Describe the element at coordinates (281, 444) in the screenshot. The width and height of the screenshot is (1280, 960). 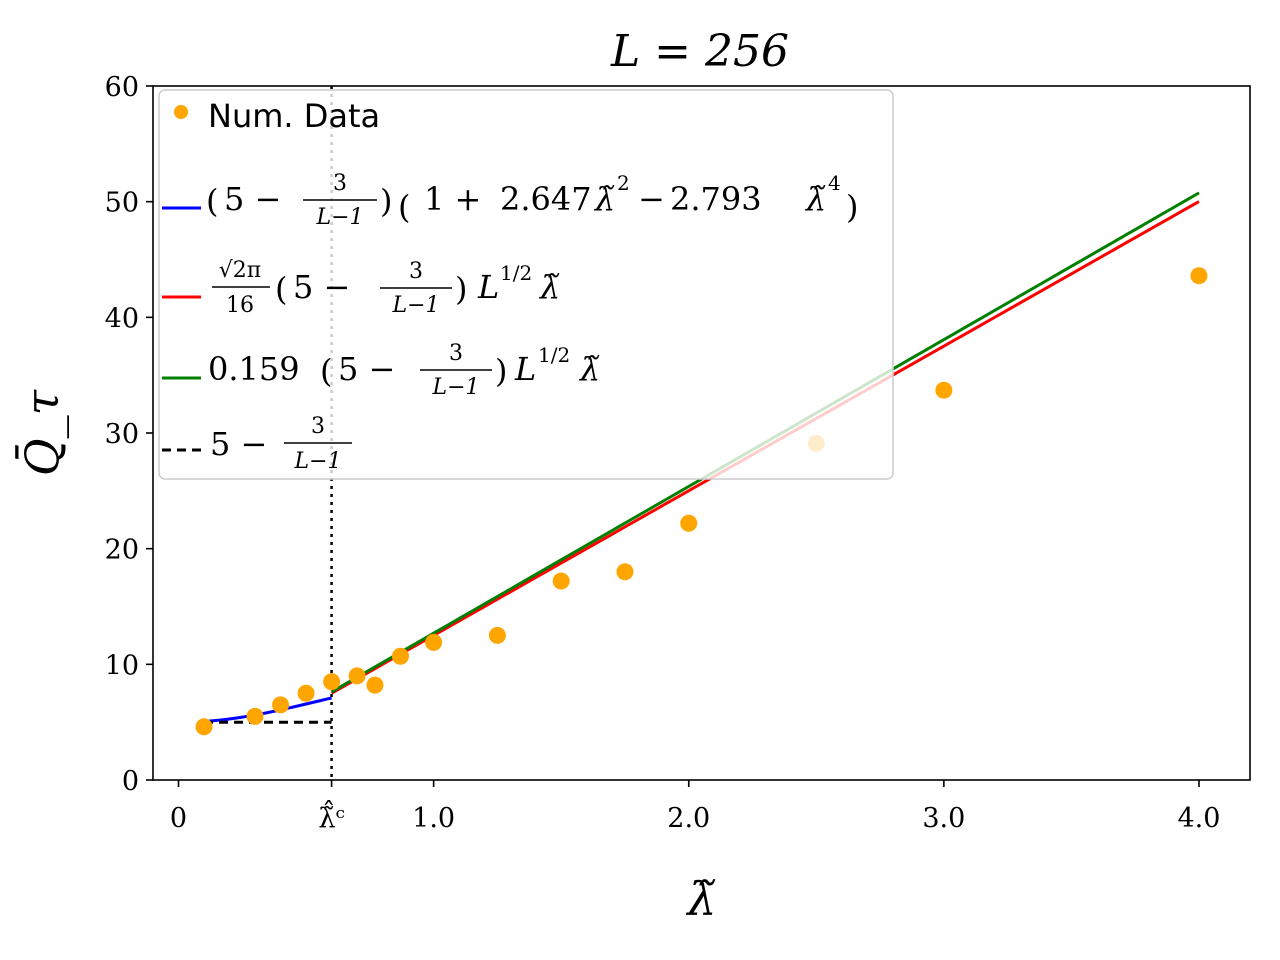
I see `legend-label-dashed: 5 − 3 L−1` at that location.